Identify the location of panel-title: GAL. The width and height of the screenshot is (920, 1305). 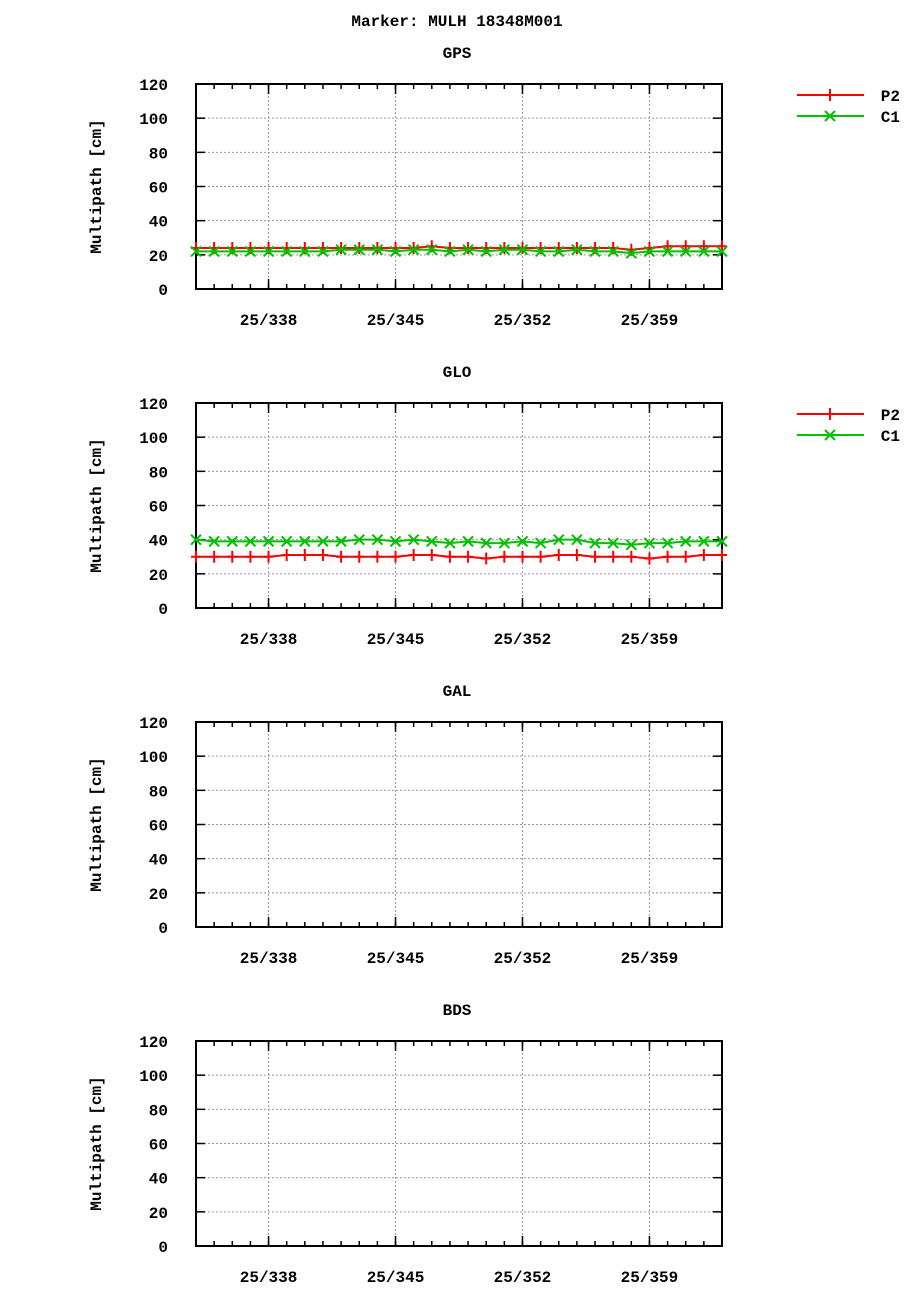
(457, 692).